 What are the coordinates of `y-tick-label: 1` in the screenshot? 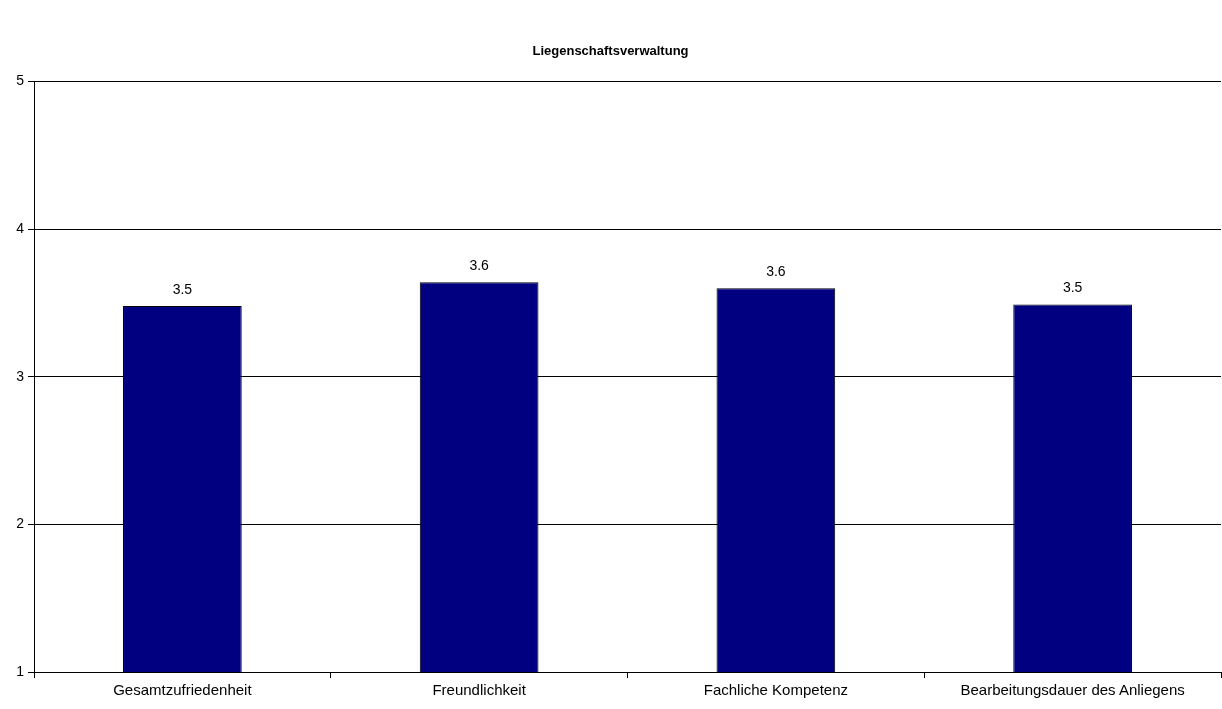 It's located at (20, 670).